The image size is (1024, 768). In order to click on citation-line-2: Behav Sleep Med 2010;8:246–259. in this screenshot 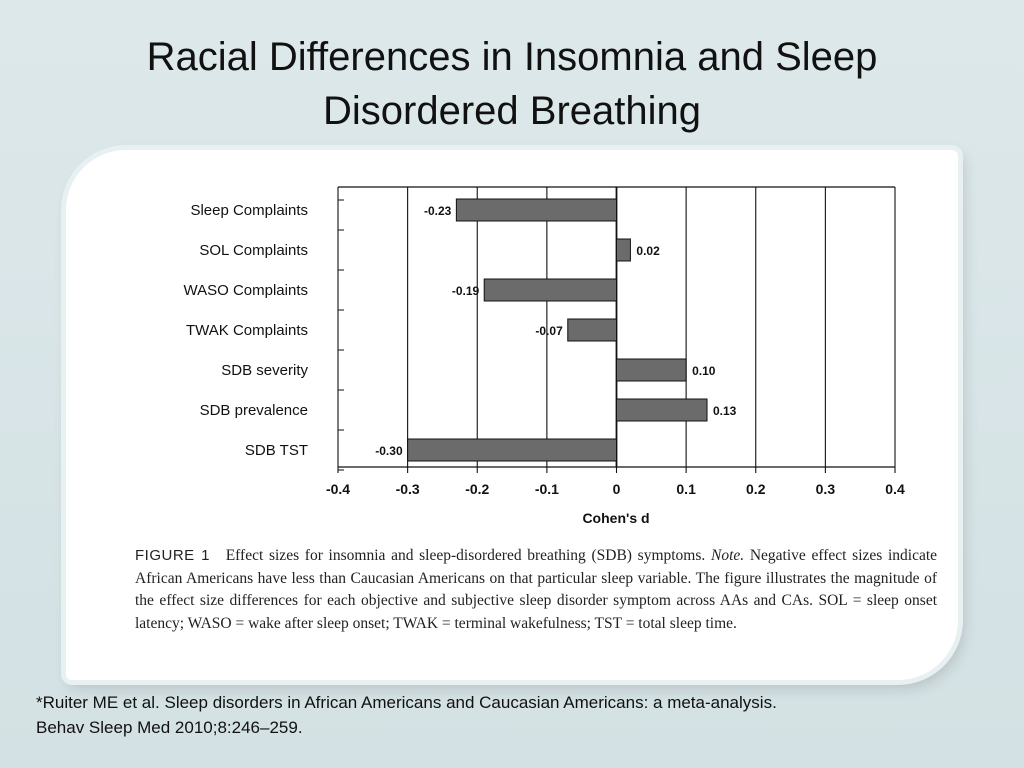, I will do `click(169, 727)`.